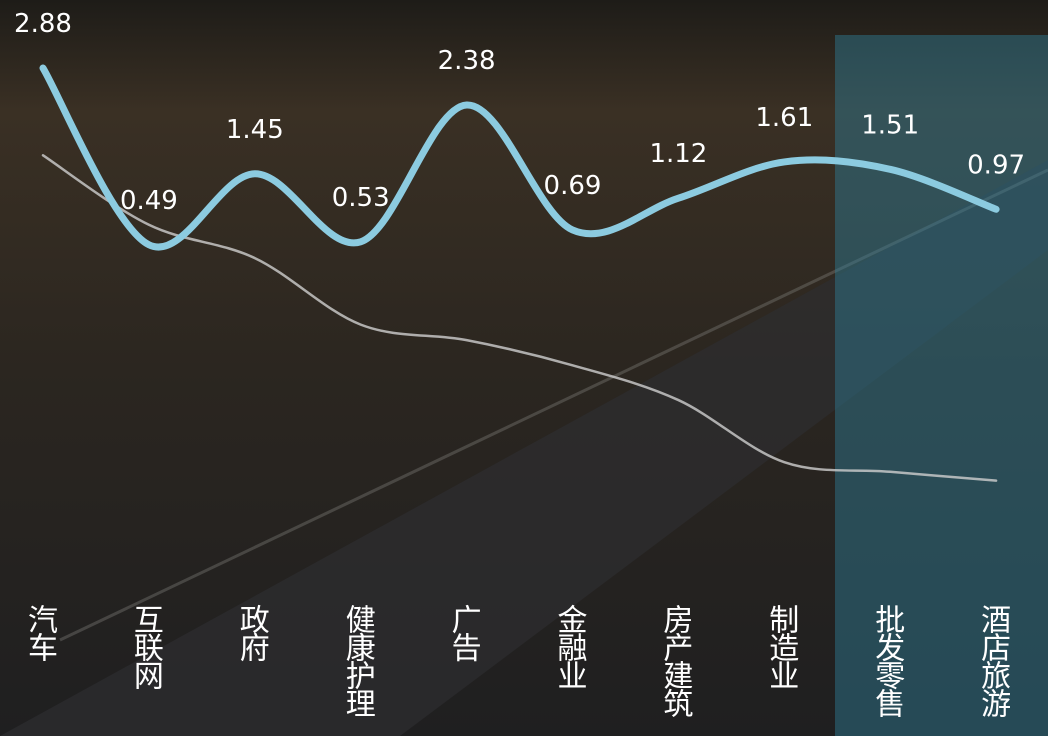 The width and height of the screenshot is (1048, 736). I want to click on data-label: 0.97, so click(996, 165).